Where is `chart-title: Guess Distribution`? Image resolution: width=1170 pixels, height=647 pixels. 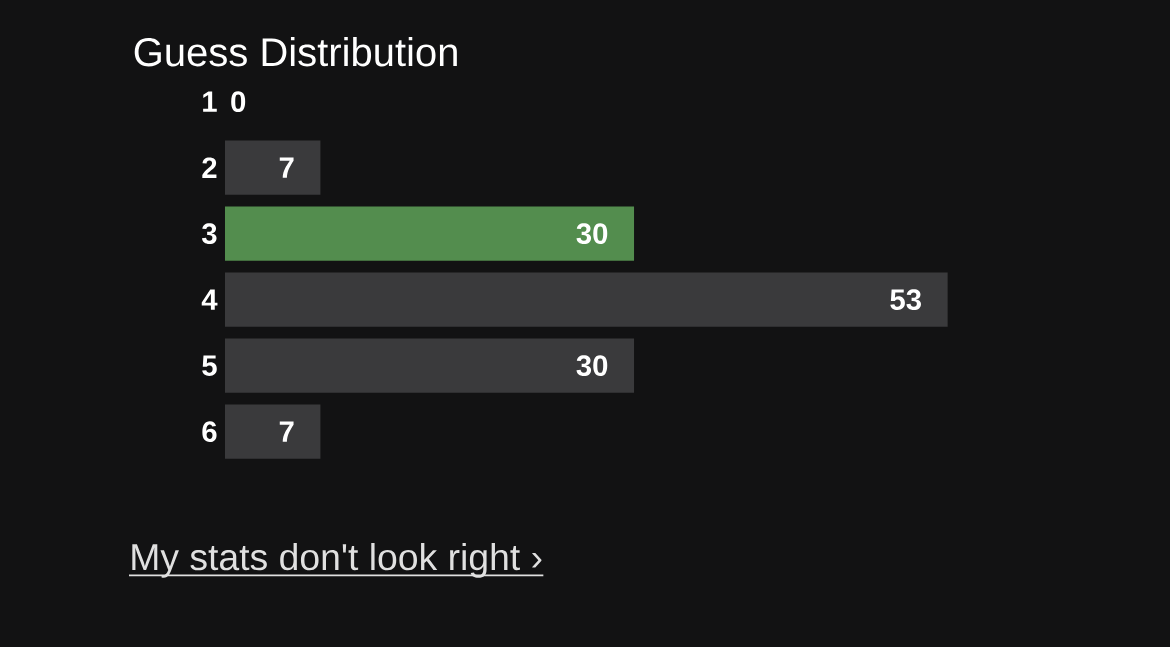
chart-title: Guess Distribution is located at coordinates (295, 52).